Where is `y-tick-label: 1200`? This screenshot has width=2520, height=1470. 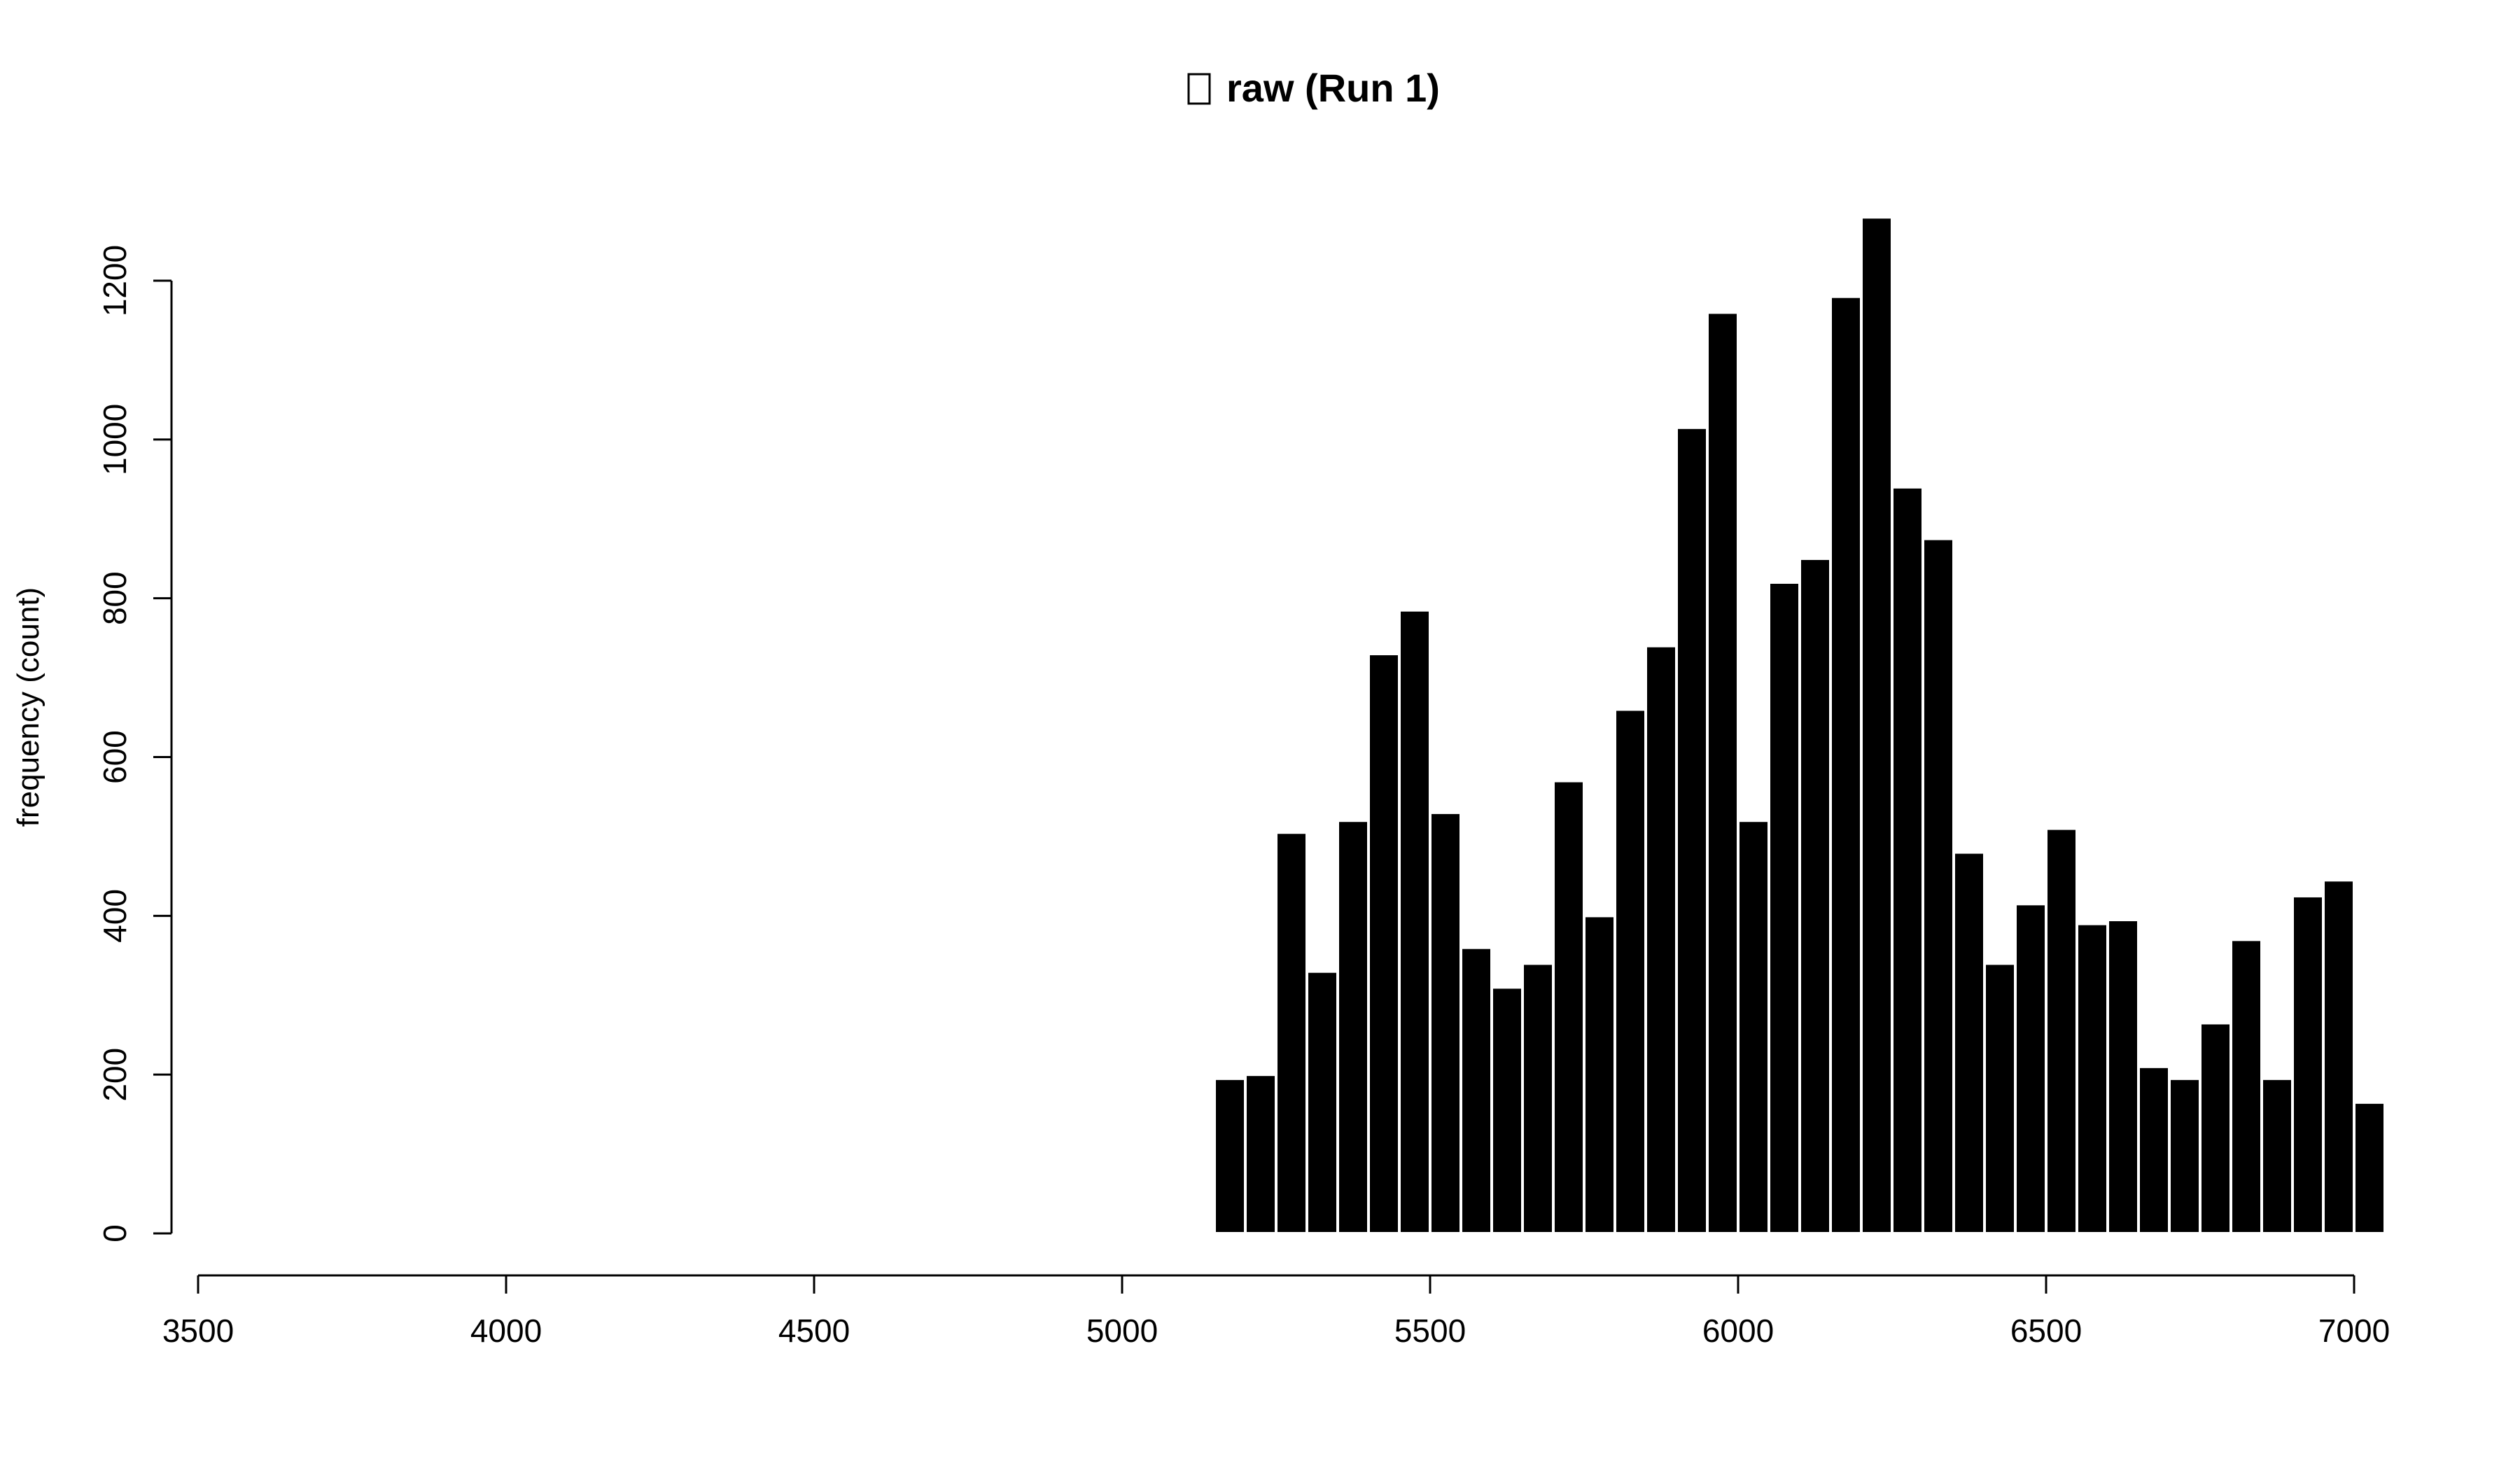 y-tick-label: 1200 is located at coordinates (115, 280).